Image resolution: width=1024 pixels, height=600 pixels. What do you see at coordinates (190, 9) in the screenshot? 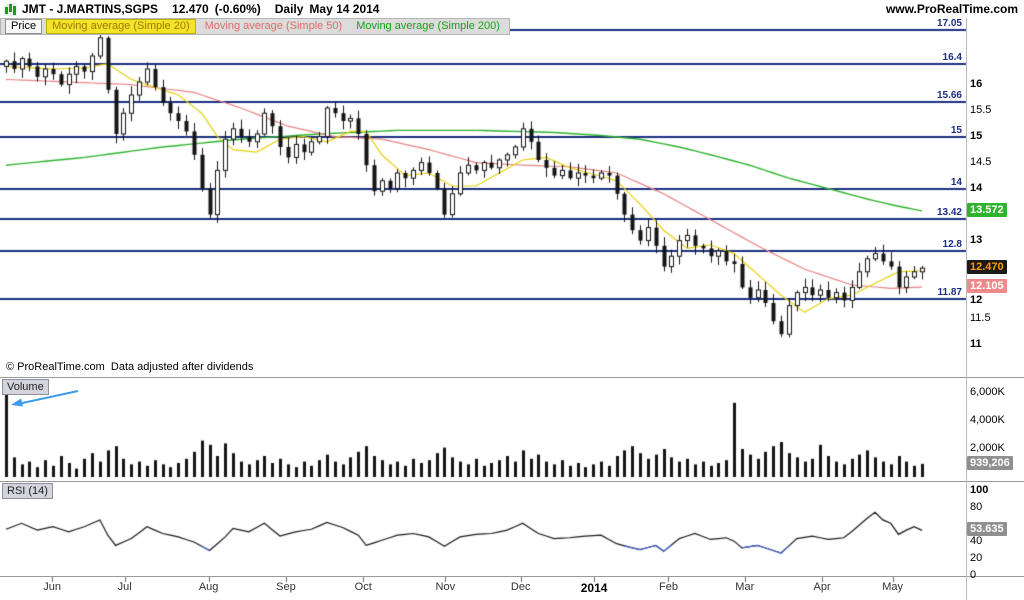
I see `last-price: 12.470` at bounding box center [190, 9].